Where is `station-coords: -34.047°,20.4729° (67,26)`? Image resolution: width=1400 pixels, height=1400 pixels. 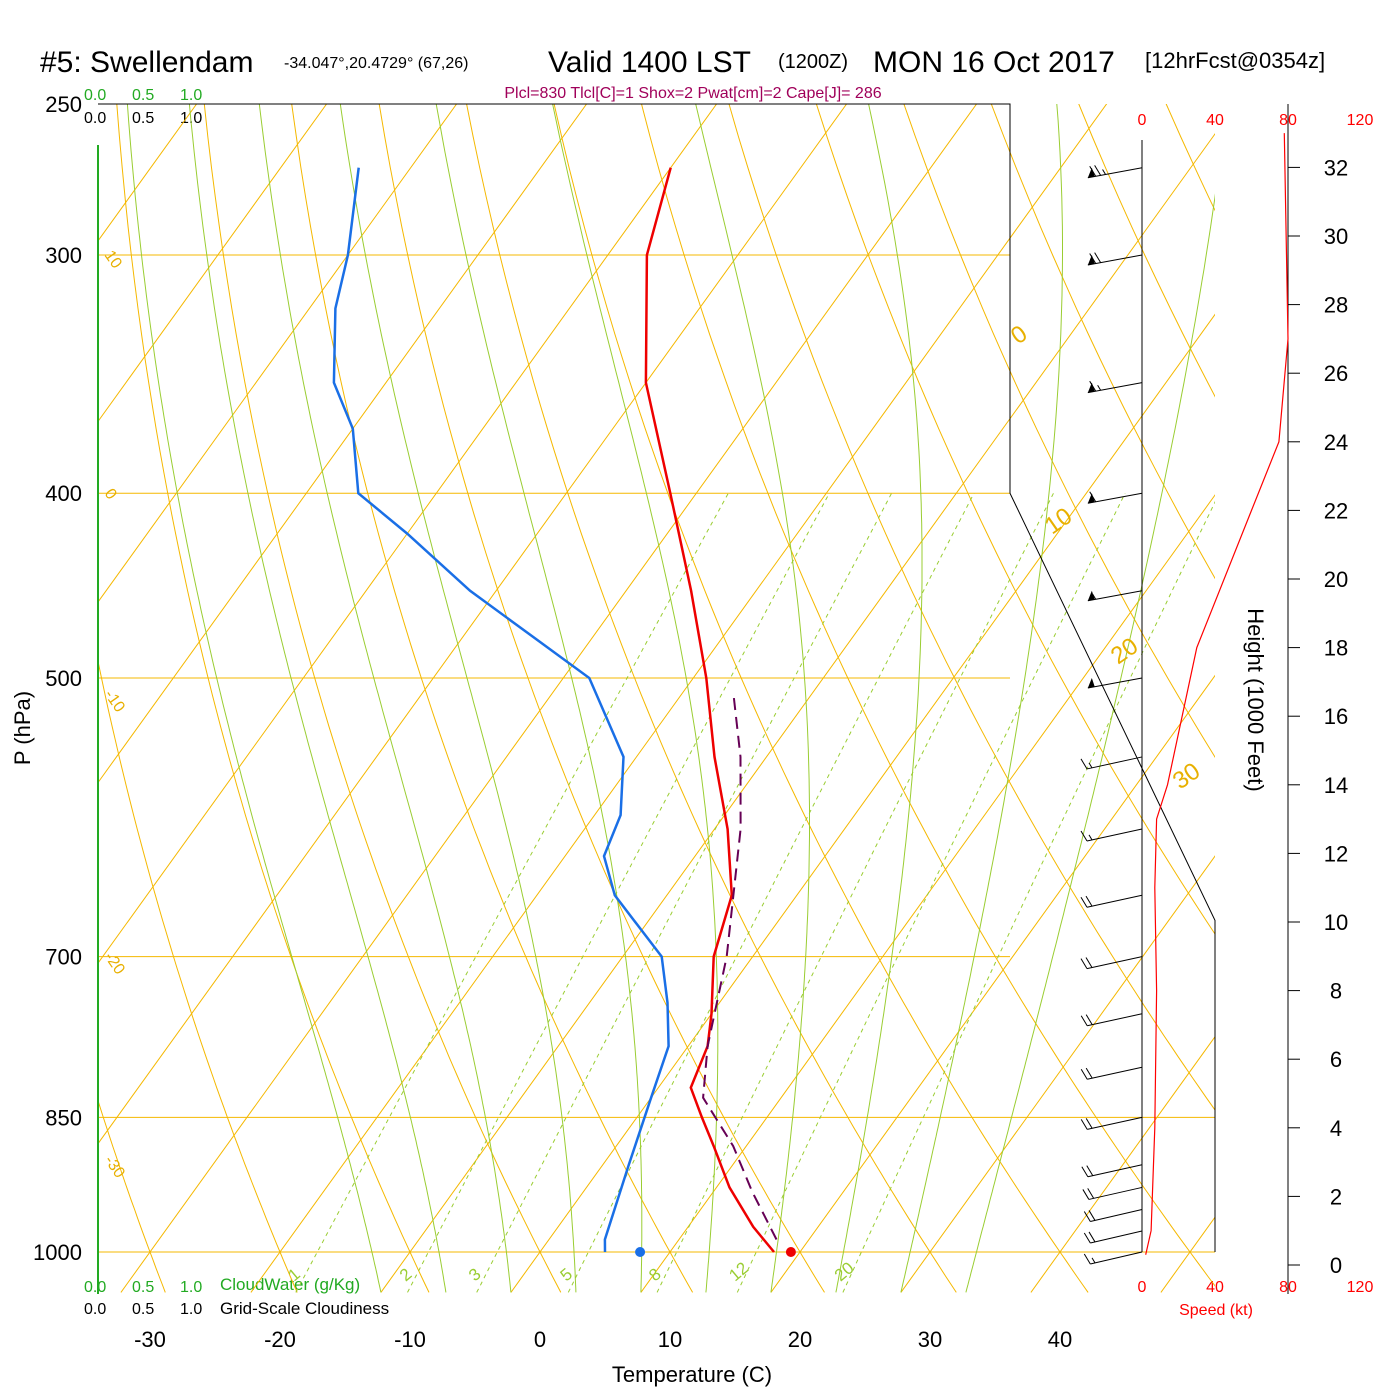 station-coords: -34.047°,20.4729° (67,26) is located at coordinates (376, 63).